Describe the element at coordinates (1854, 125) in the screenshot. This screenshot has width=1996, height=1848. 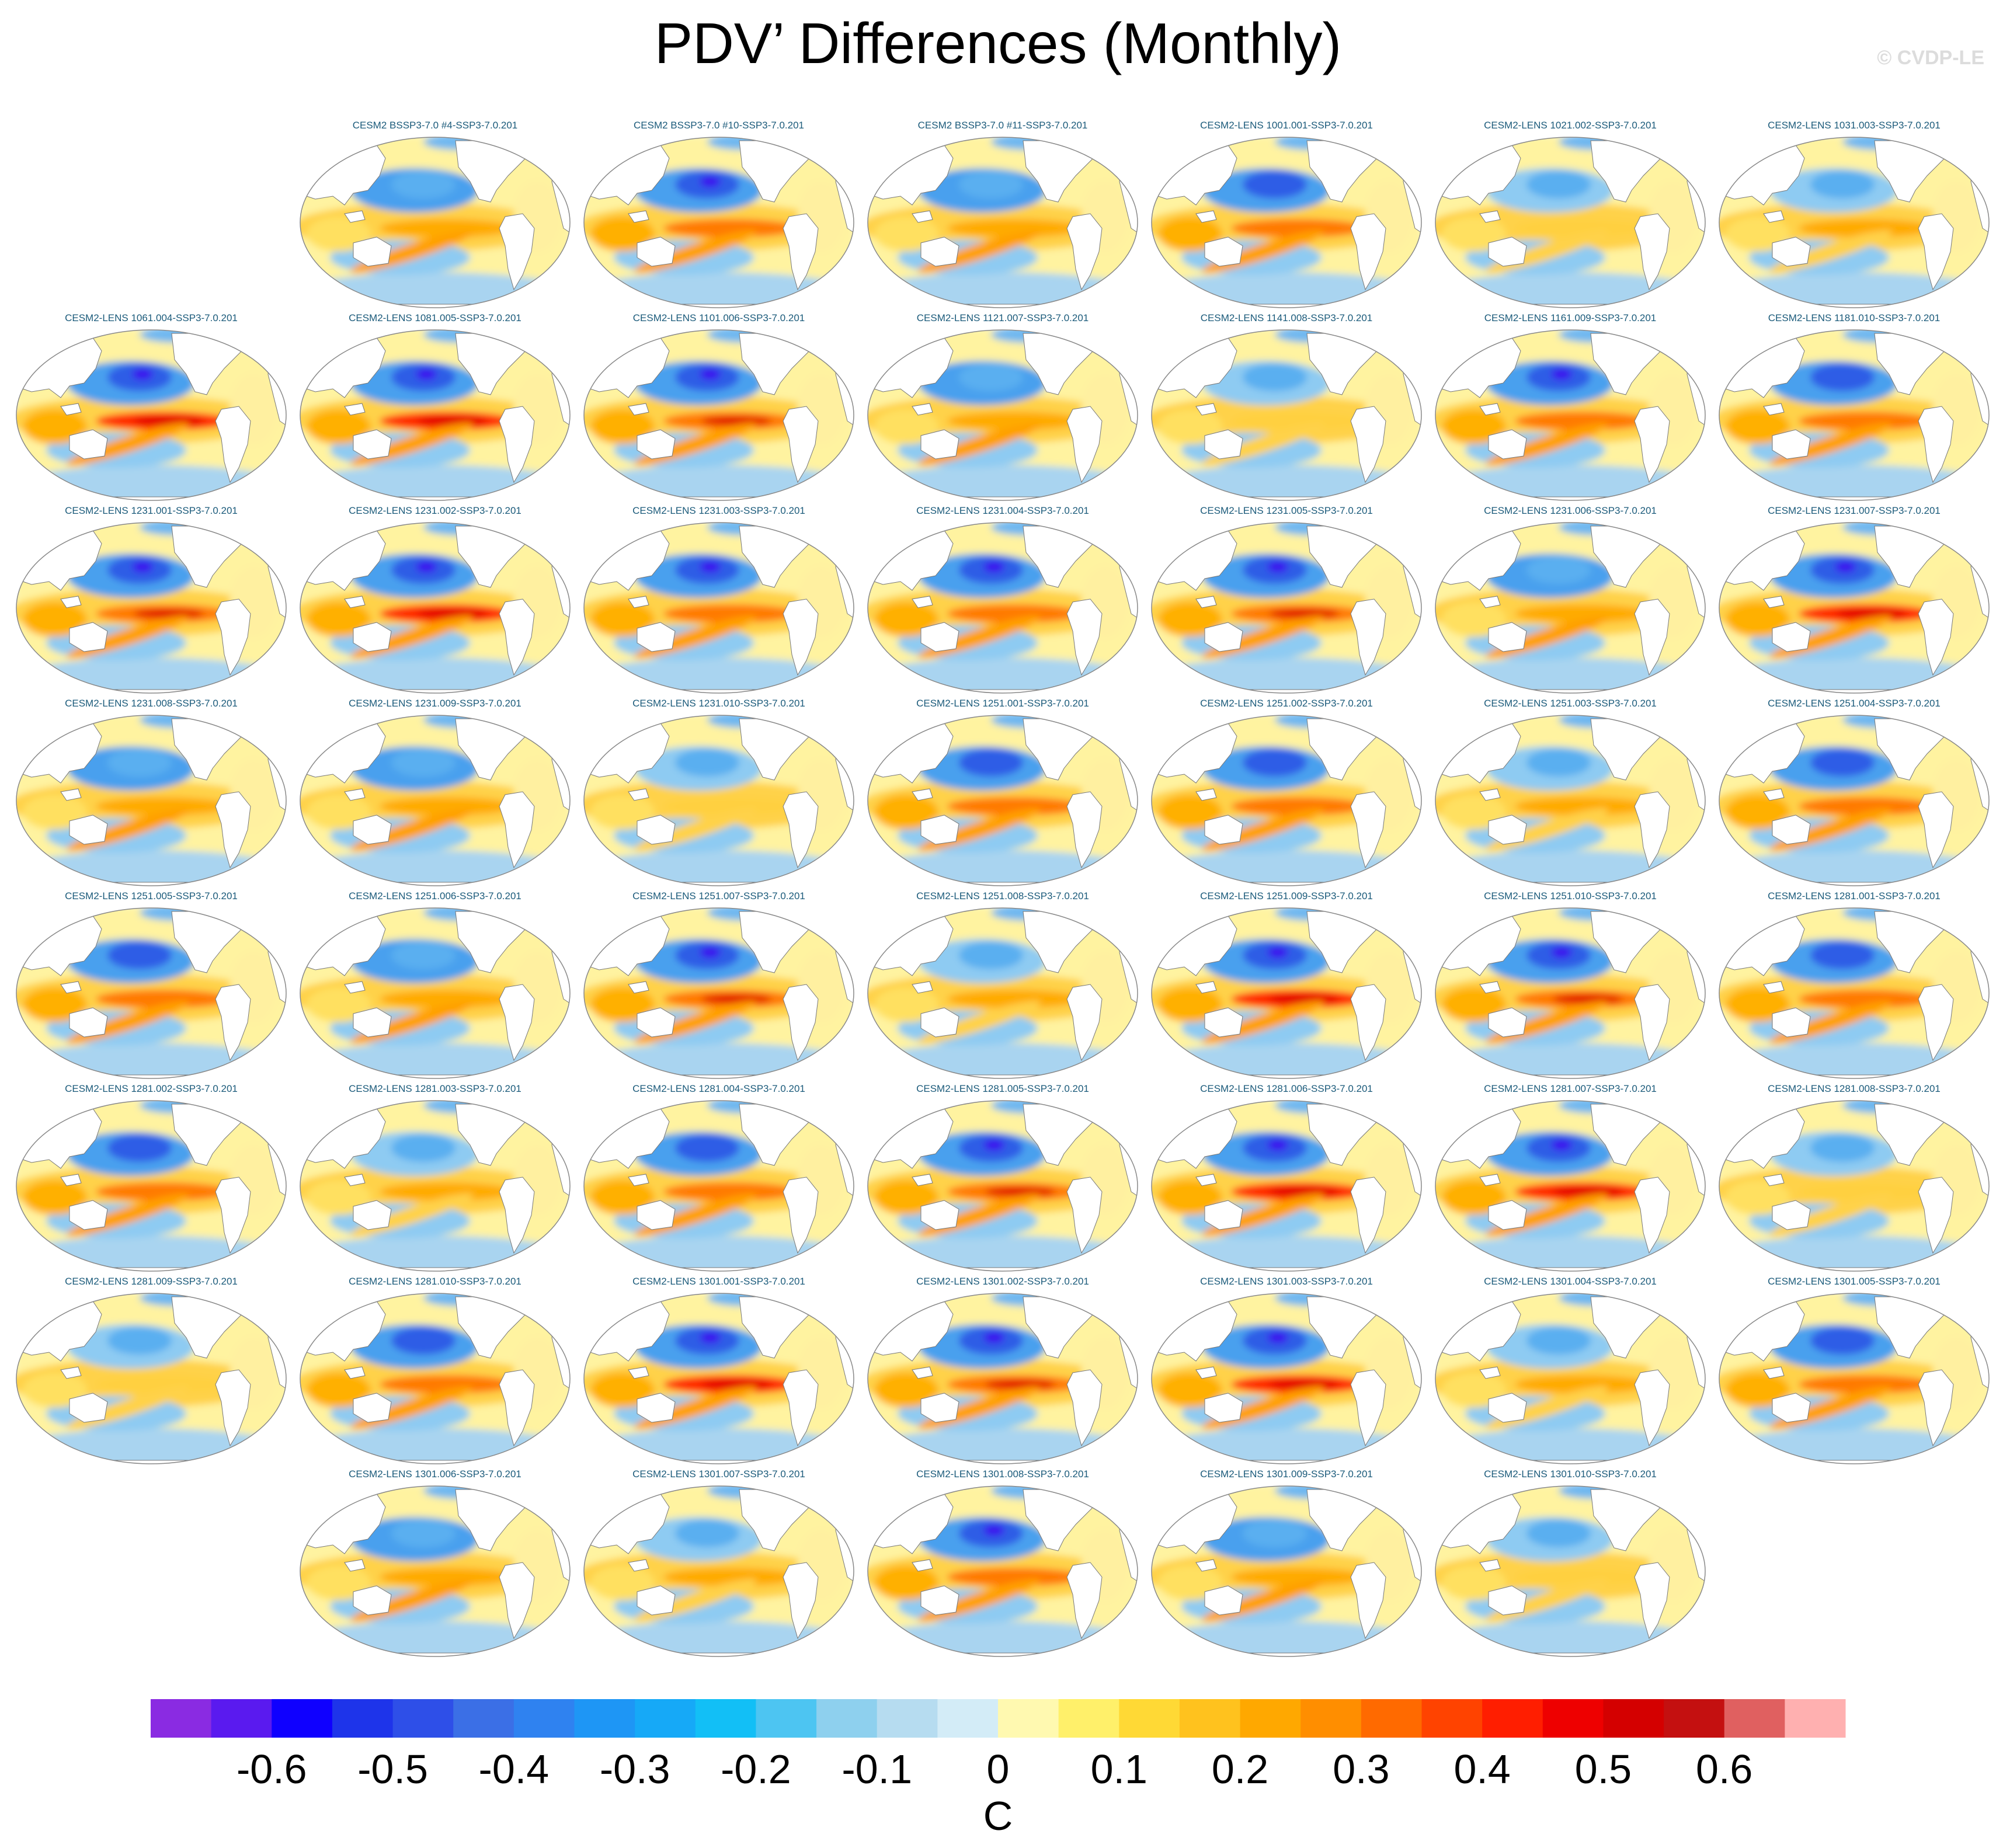
I see `panel-title: CESM2-LENS 1031.003-SSP3-7.0.201` at that location.